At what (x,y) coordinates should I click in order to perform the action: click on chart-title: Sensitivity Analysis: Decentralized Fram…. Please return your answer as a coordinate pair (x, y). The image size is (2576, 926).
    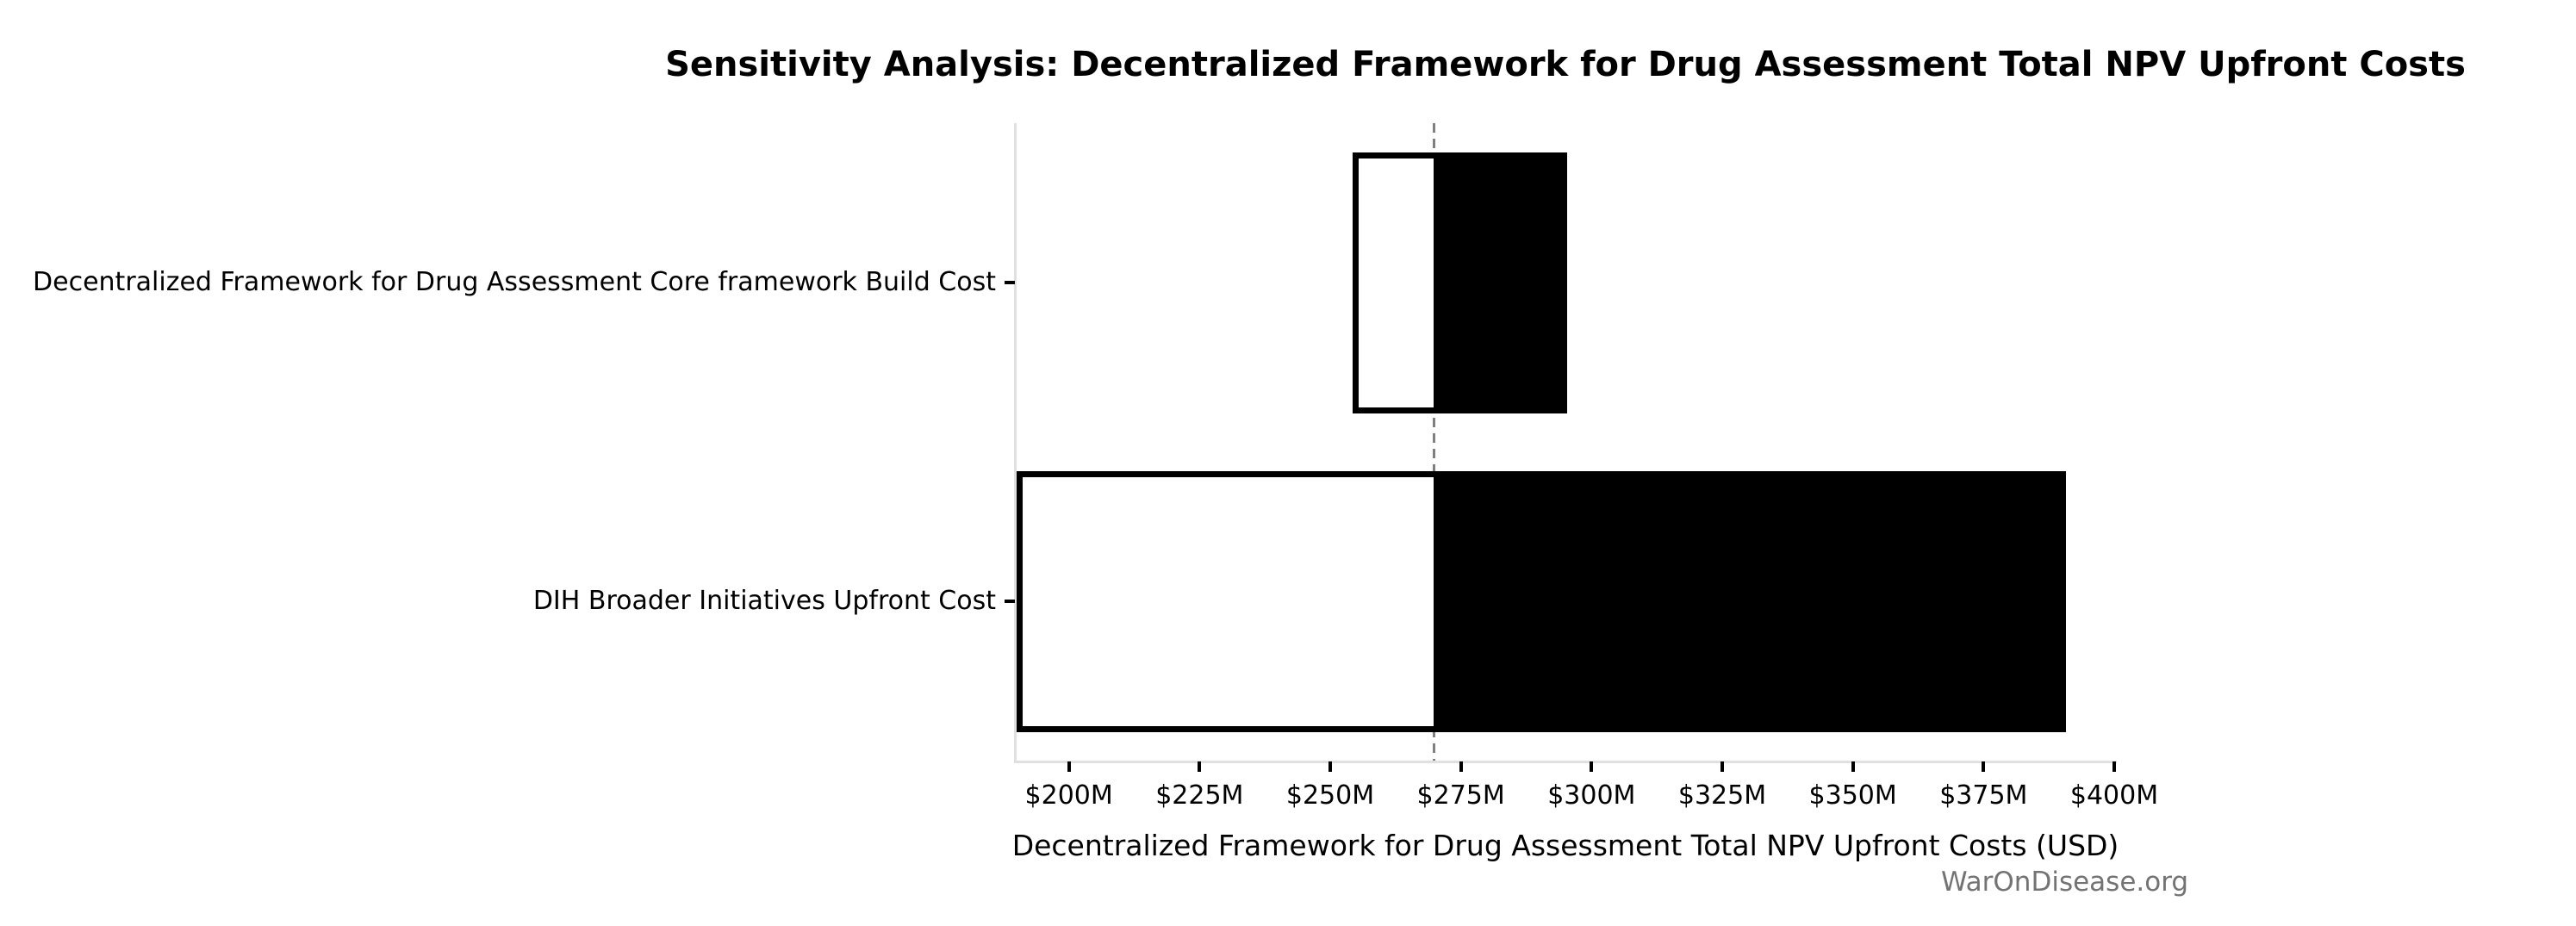
    Looking at the image, I should click on (1566, 64).